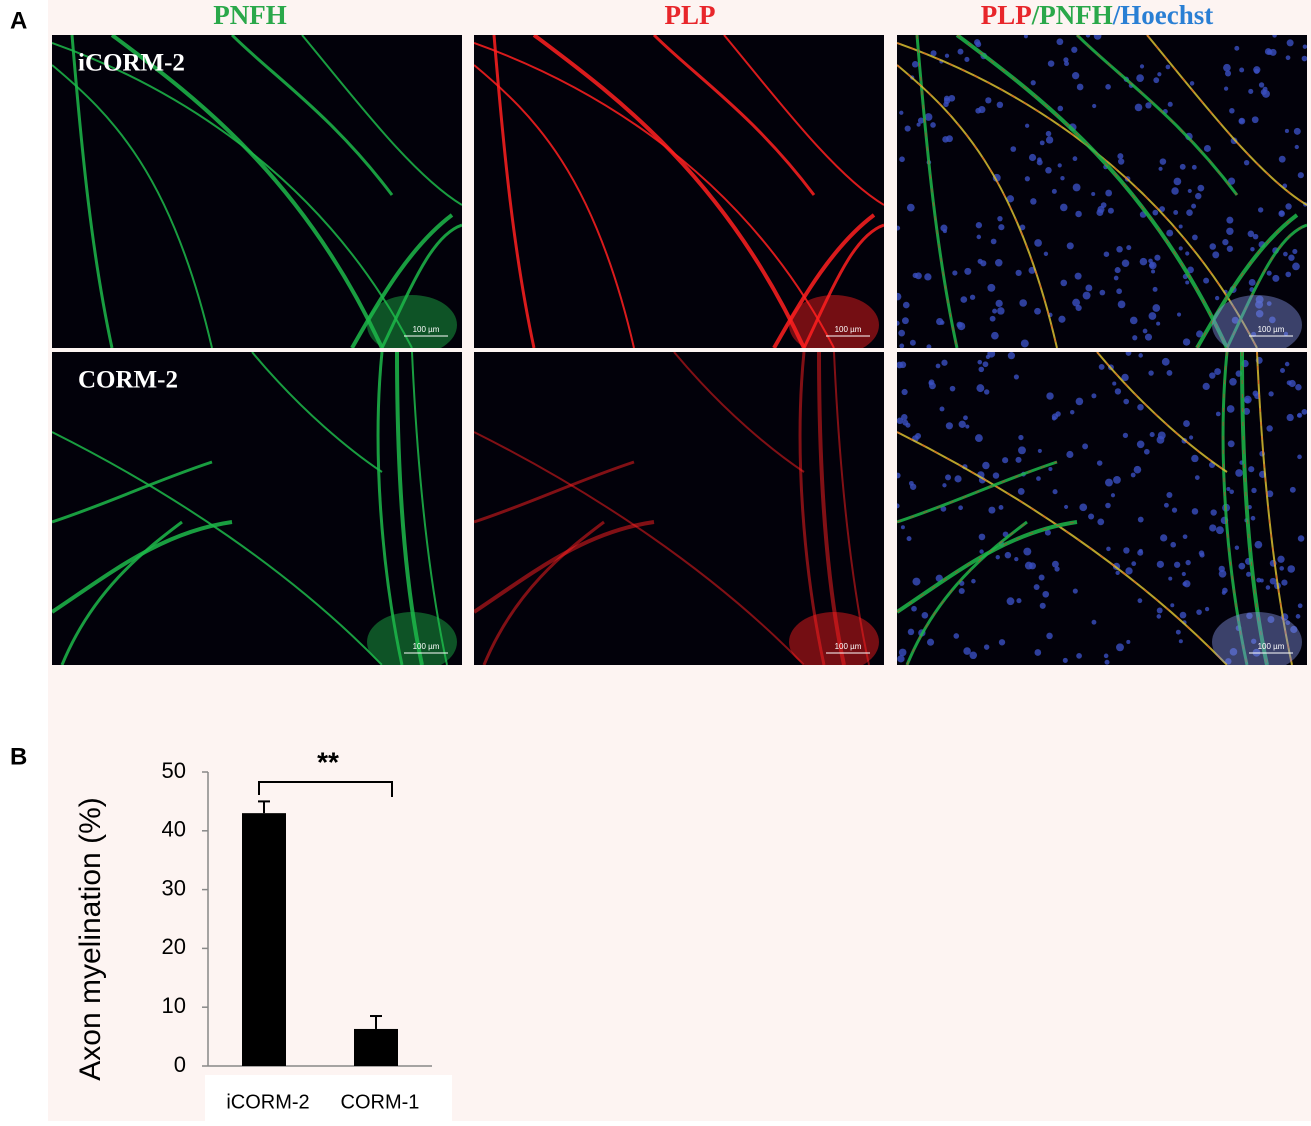 This screenshot has height=1126, width=1311. I want to click on header-part: PLP, so click(1006, 15).